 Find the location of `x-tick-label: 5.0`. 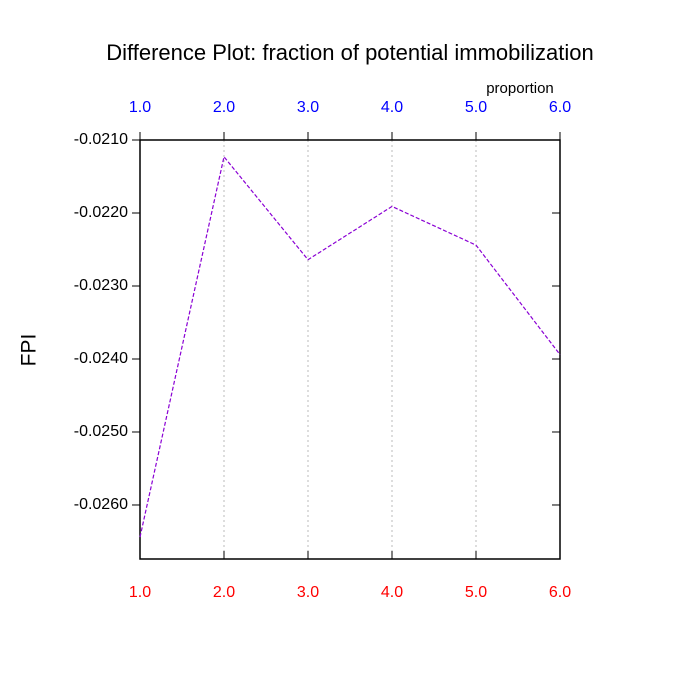

x-tick-label: 5.0 is located at coordinates (476, 592).